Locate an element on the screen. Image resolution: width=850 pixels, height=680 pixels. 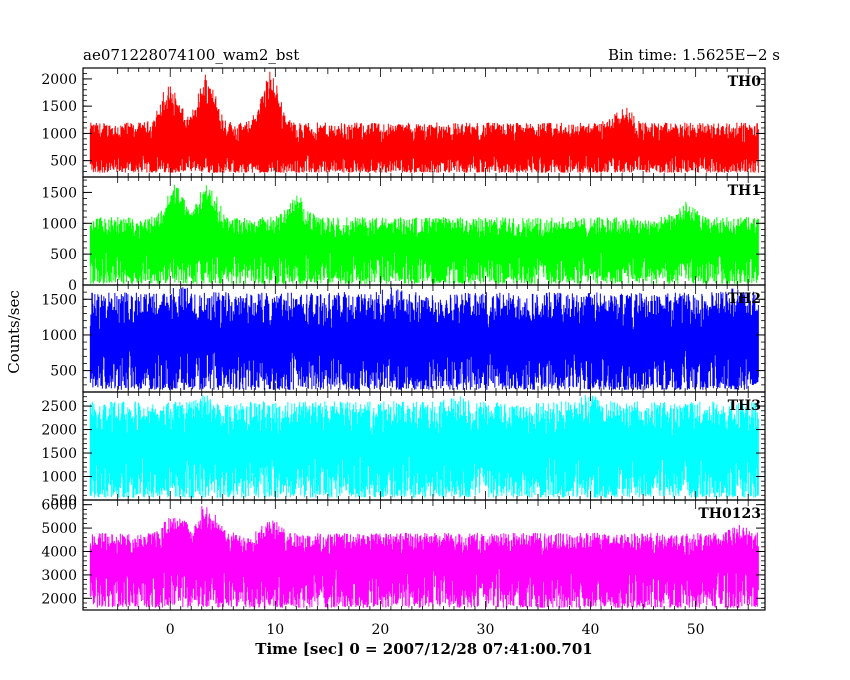
x-tick-label: 20 is located at coordinates (380, 630).